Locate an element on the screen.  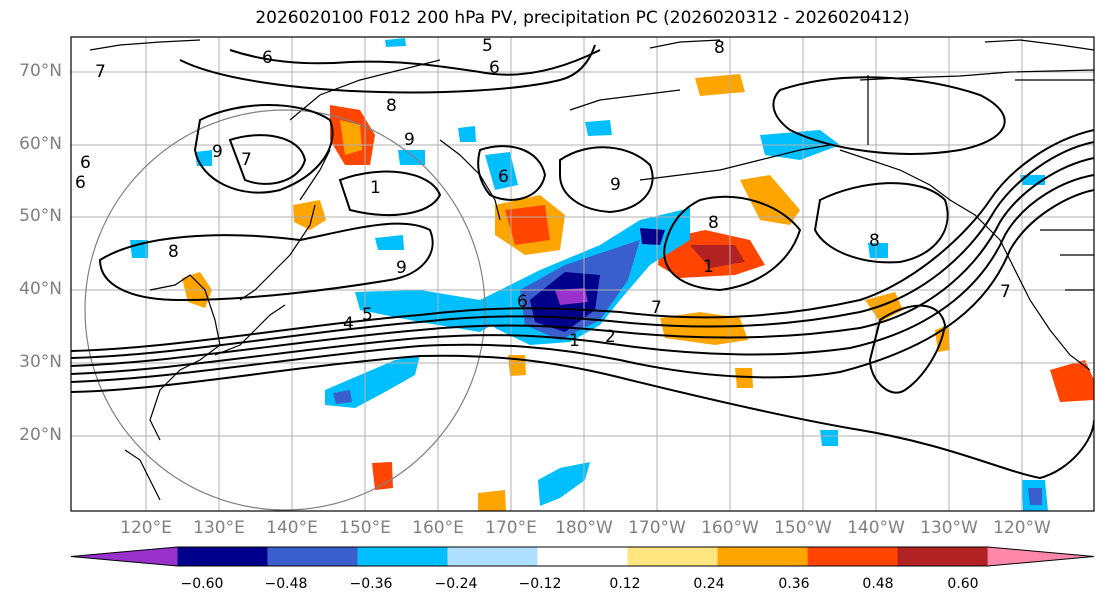
contour-label: 4 is located at coordinates (348, 324).